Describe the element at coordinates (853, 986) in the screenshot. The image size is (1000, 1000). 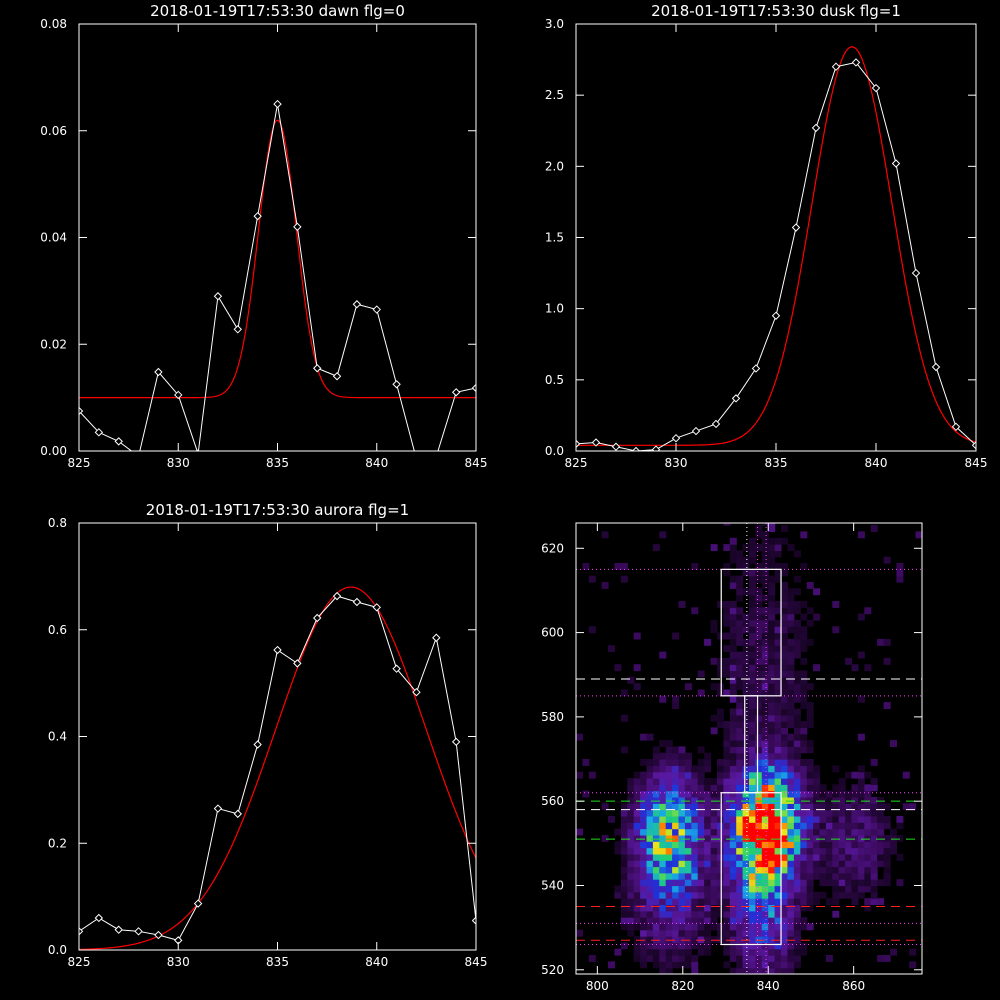
I see `x-tick-label: 860` at that location.